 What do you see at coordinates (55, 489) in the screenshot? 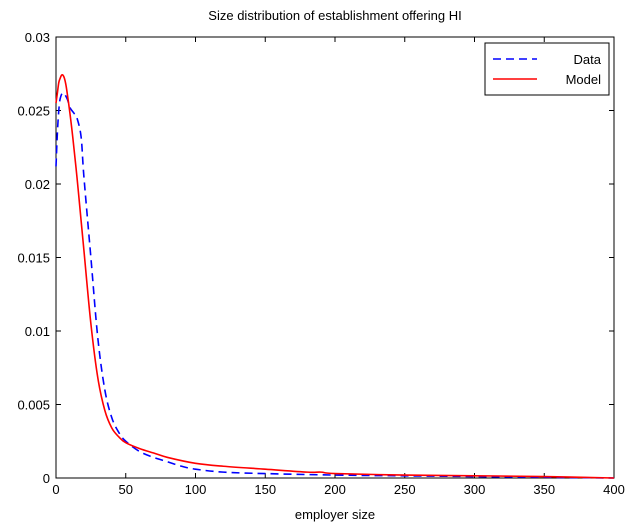
I see `x-tick-label: 0` at bounding box center [55, 489].